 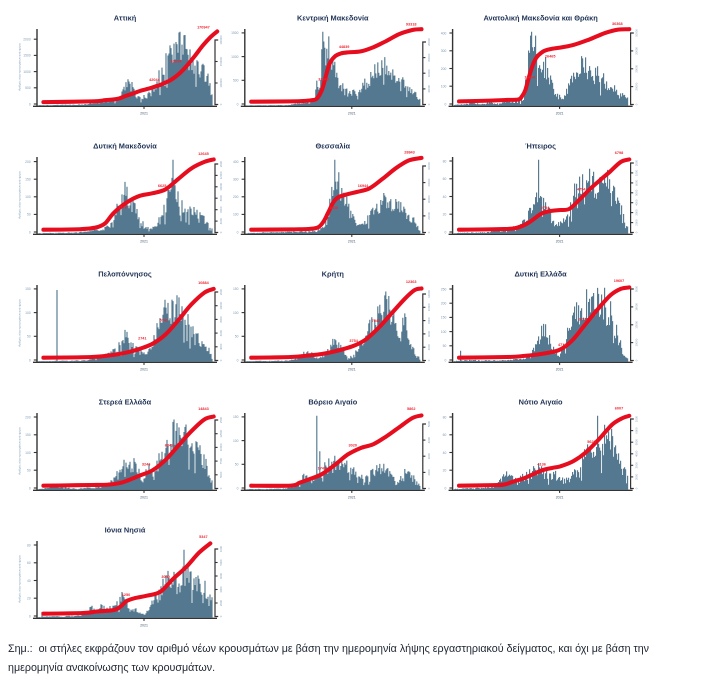 I want to click on svg-text: 14843, so click(x=203, y=409).